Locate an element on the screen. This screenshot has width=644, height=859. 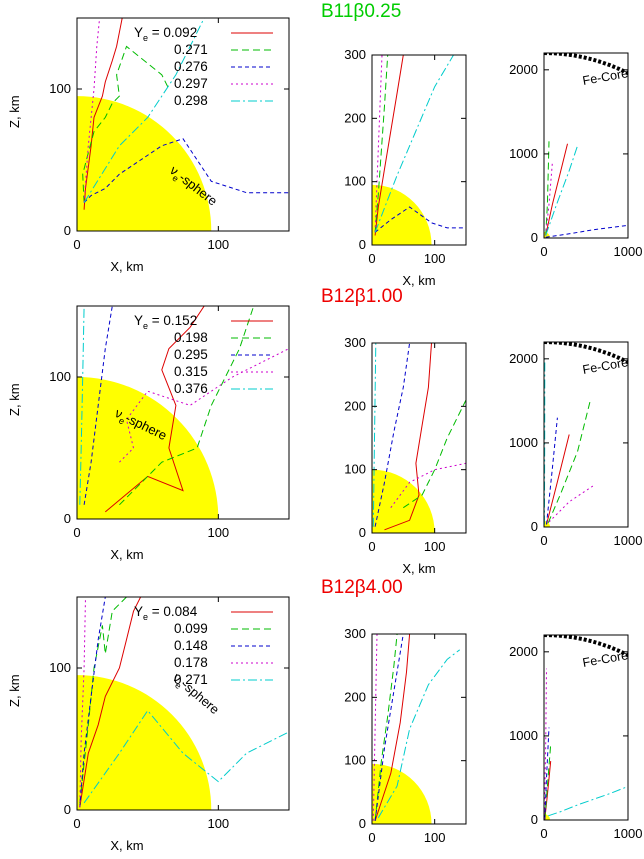
panel-1-mid: 0 100 0 100 200 300 X, km is located at coordinates (405, 167).